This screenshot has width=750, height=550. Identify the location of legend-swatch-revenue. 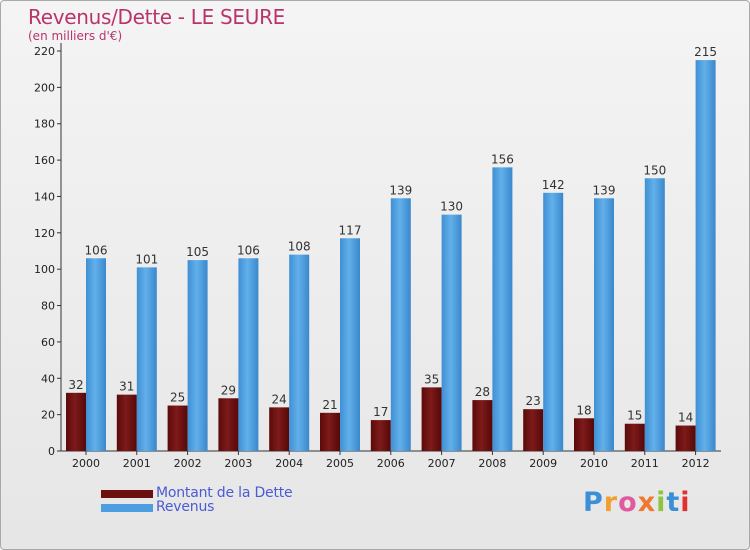
(127, 508).